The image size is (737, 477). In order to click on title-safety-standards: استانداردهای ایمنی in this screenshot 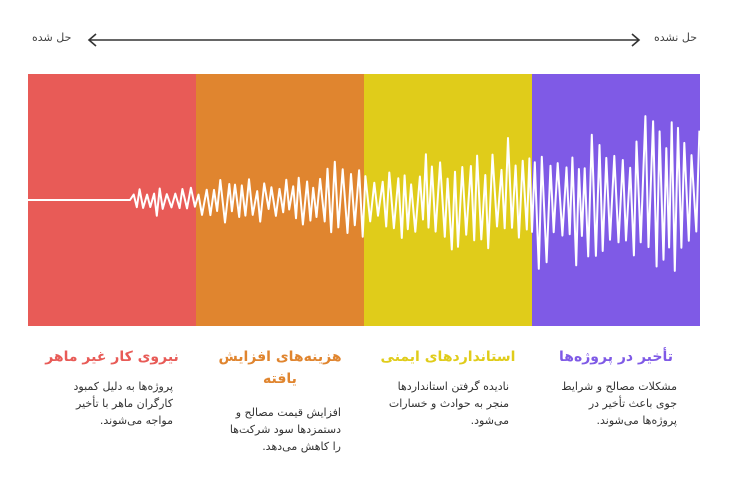, I will do `click(448, 357)`.